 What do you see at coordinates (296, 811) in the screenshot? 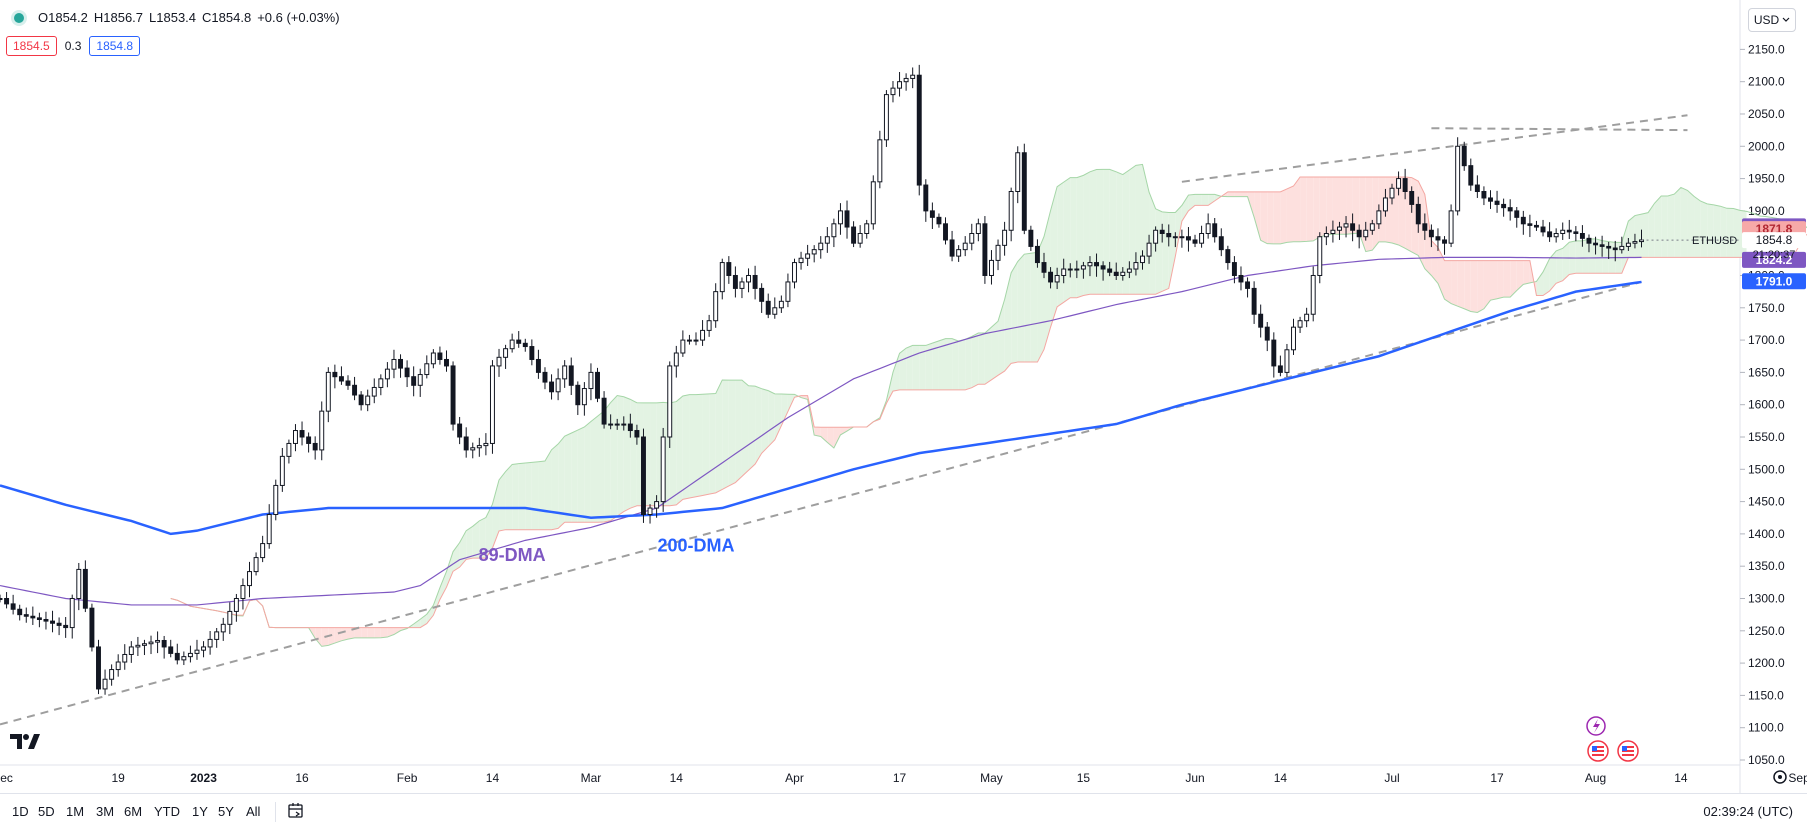
I see `date-range-icon` at bounding box center [296, 811].